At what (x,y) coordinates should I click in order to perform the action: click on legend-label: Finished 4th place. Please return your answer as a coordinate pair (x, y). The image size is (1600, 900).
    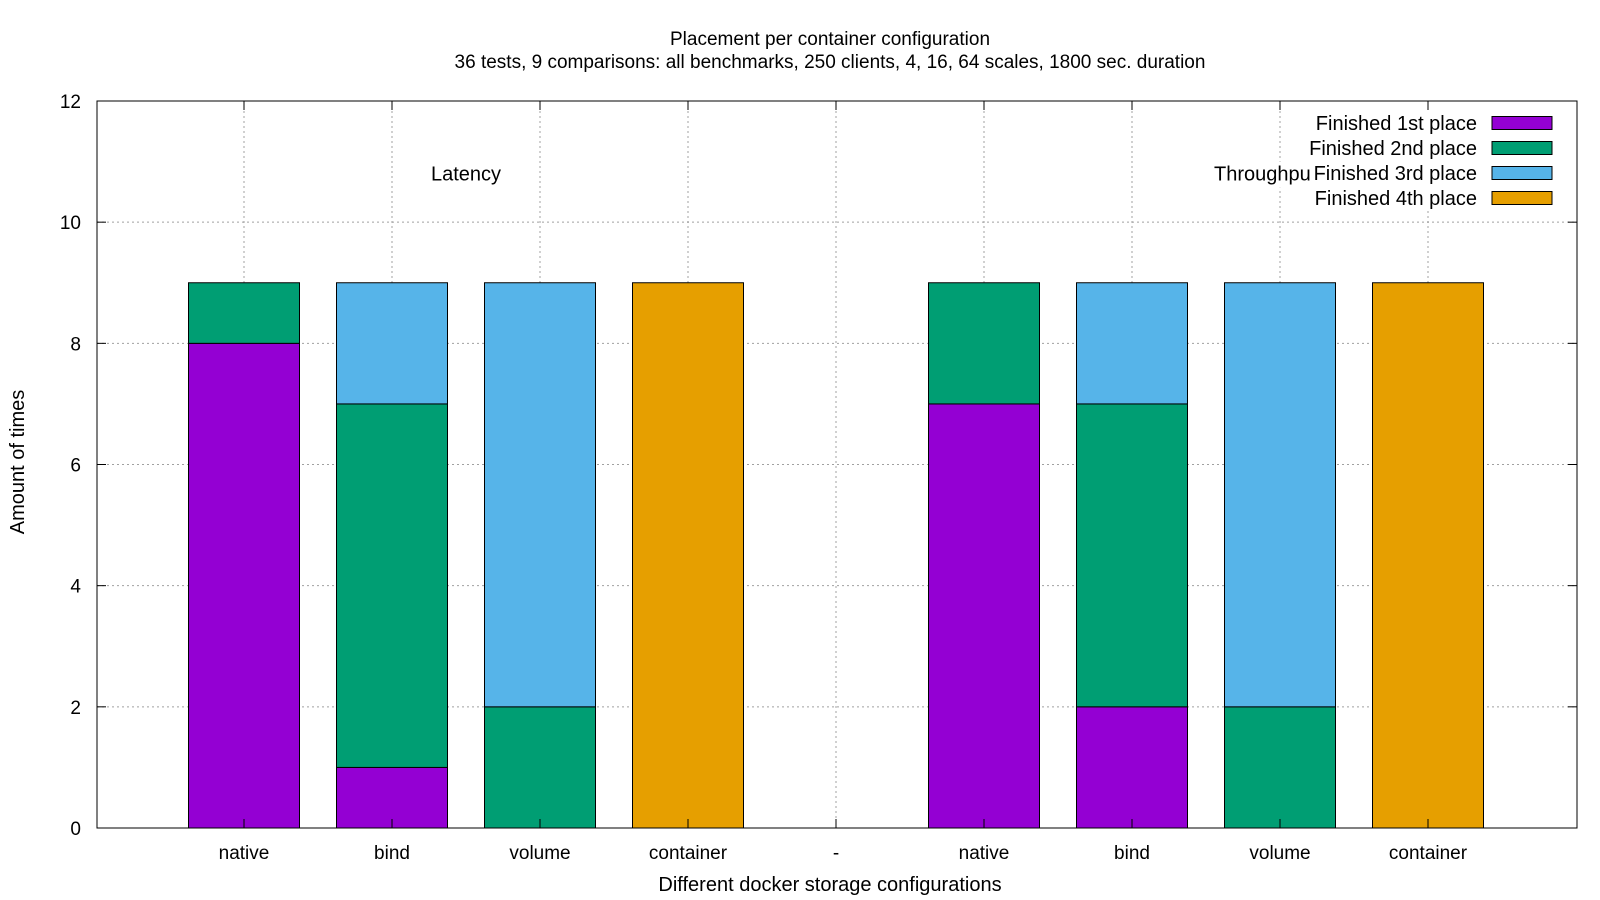
    Looking at the image, I should click on (1396, 199).